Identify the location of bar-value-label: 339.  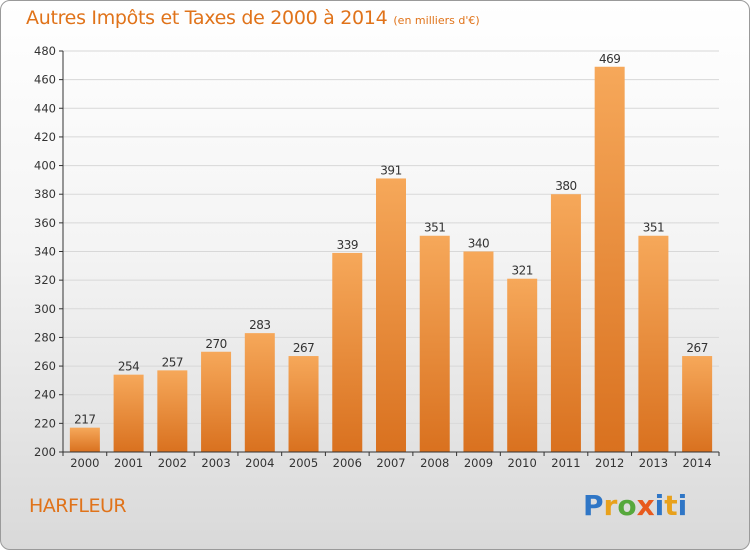
(347, 245).